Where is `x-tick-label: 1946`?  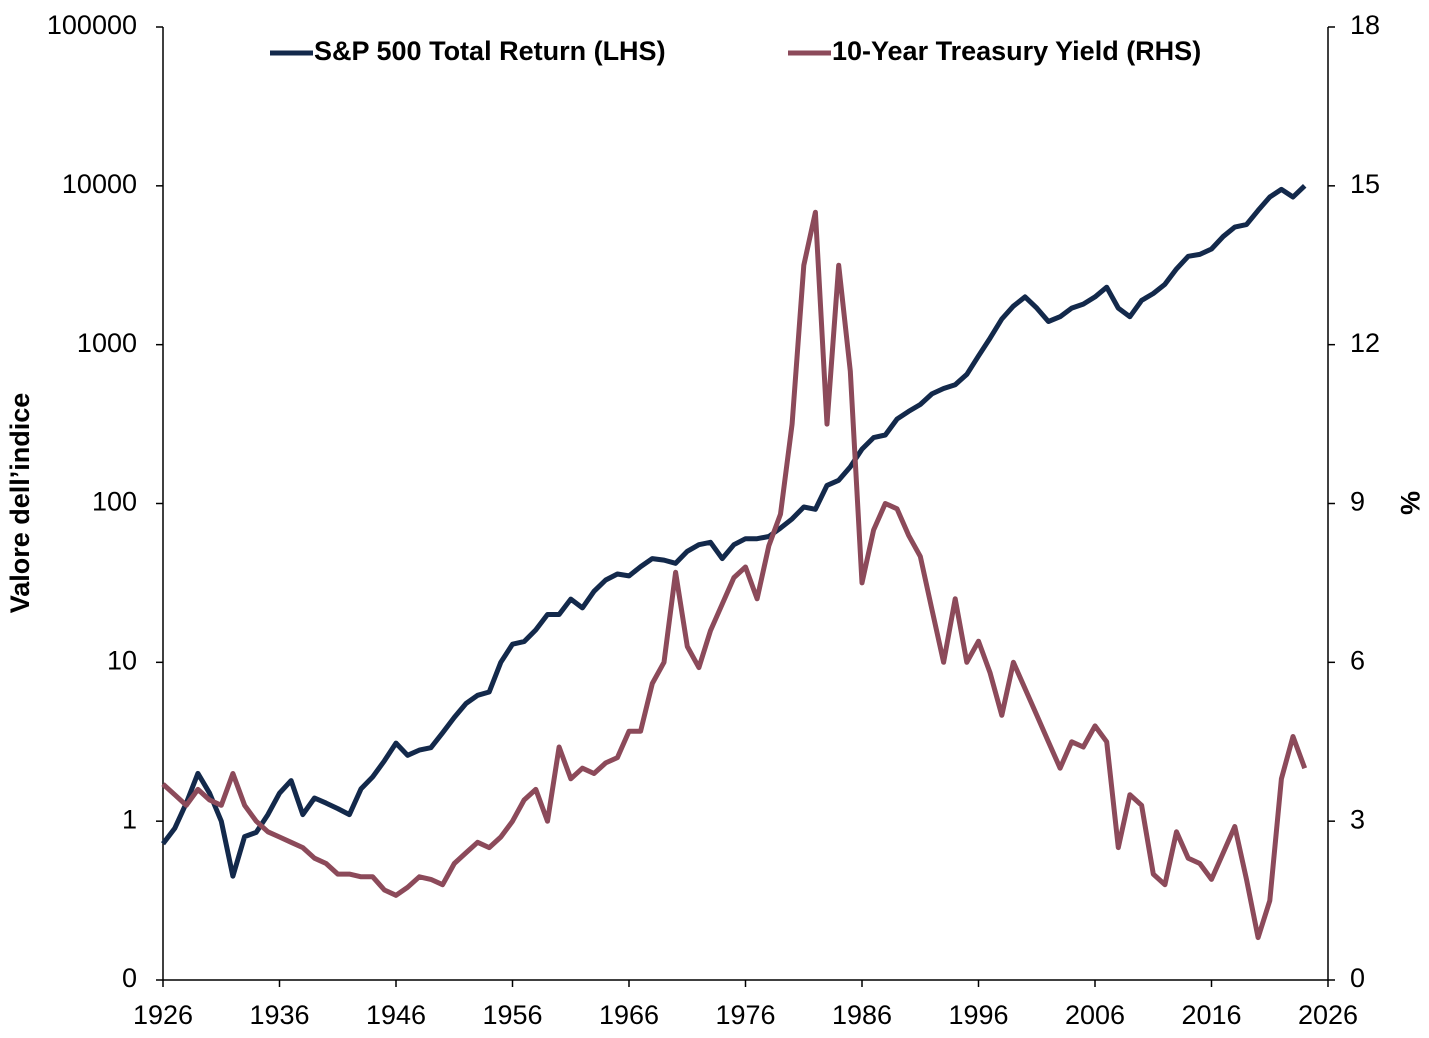 x-tick-label: 1946 is located at coordinates (396, 1015).